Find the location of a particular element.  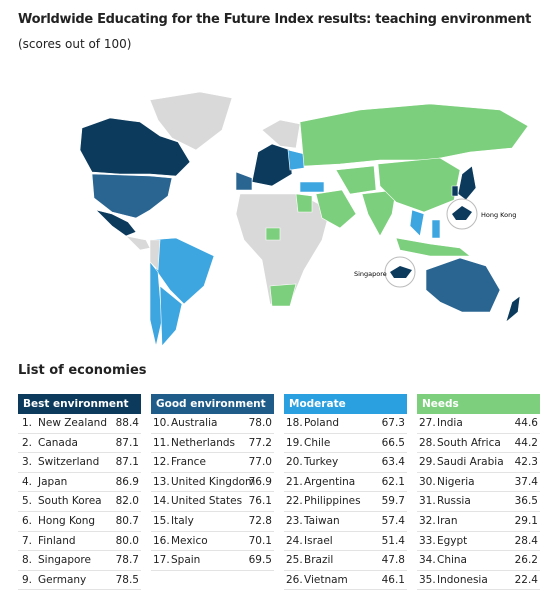

indonesia is located at coordinates (433, 247).